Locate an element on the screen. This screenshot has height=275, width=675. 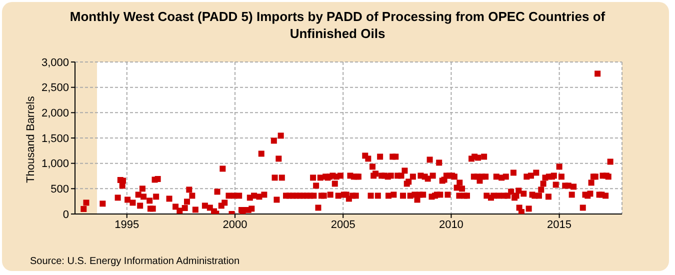
chart-title: Monthly West Coast (PADD 5) Imports by PADD of Processing from OPEC Countries of Unfinished Oils is located at coordinates (337, 25).